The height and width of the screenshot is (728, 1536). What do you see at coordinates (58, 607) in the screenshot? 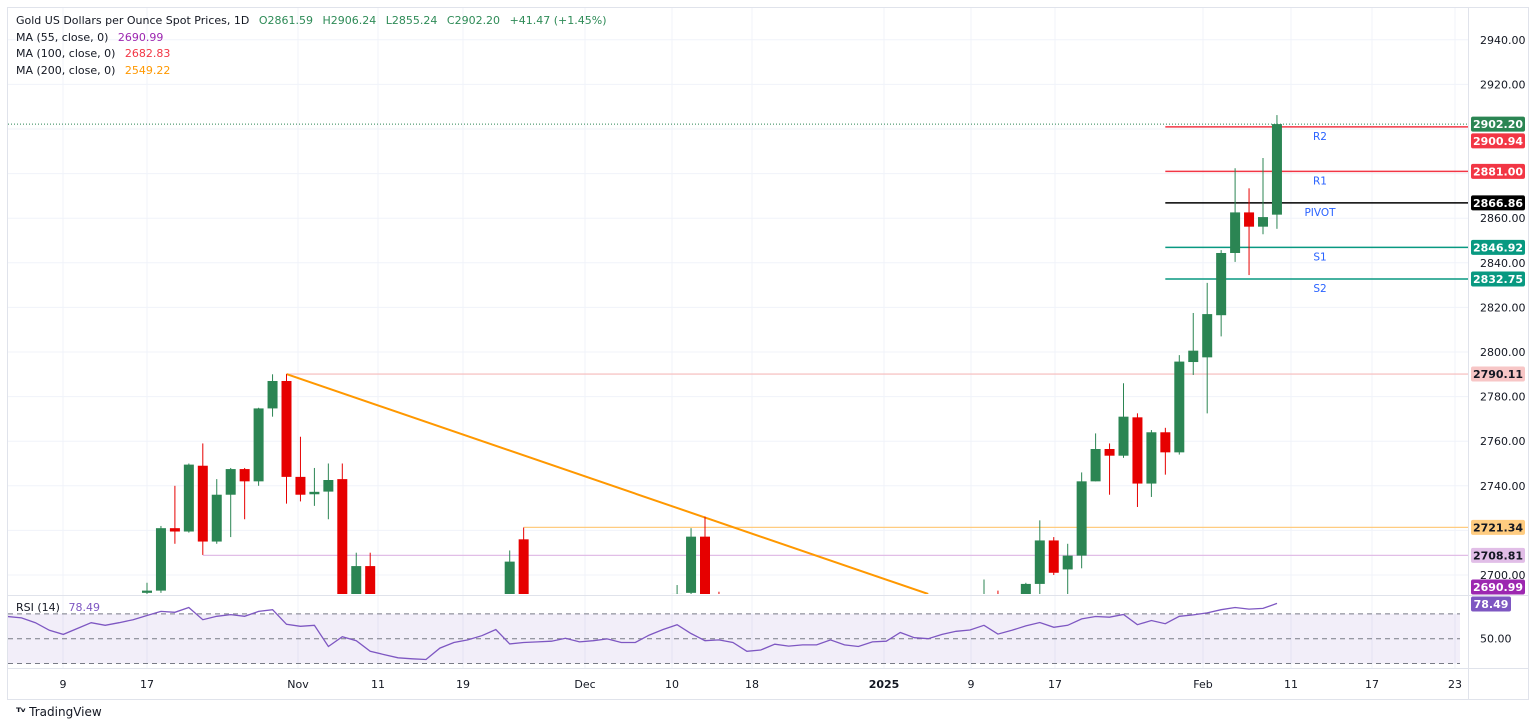
I see `rsi-legend: RSI (14) 78.49` at bounding box center [58, 607].